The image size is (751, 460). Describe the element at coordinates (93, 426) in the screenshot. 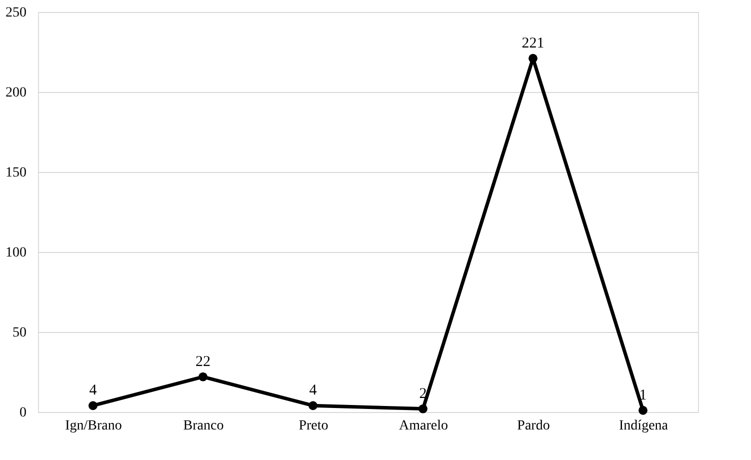

I see `x-tick-label: Ign/Brano` at that location.